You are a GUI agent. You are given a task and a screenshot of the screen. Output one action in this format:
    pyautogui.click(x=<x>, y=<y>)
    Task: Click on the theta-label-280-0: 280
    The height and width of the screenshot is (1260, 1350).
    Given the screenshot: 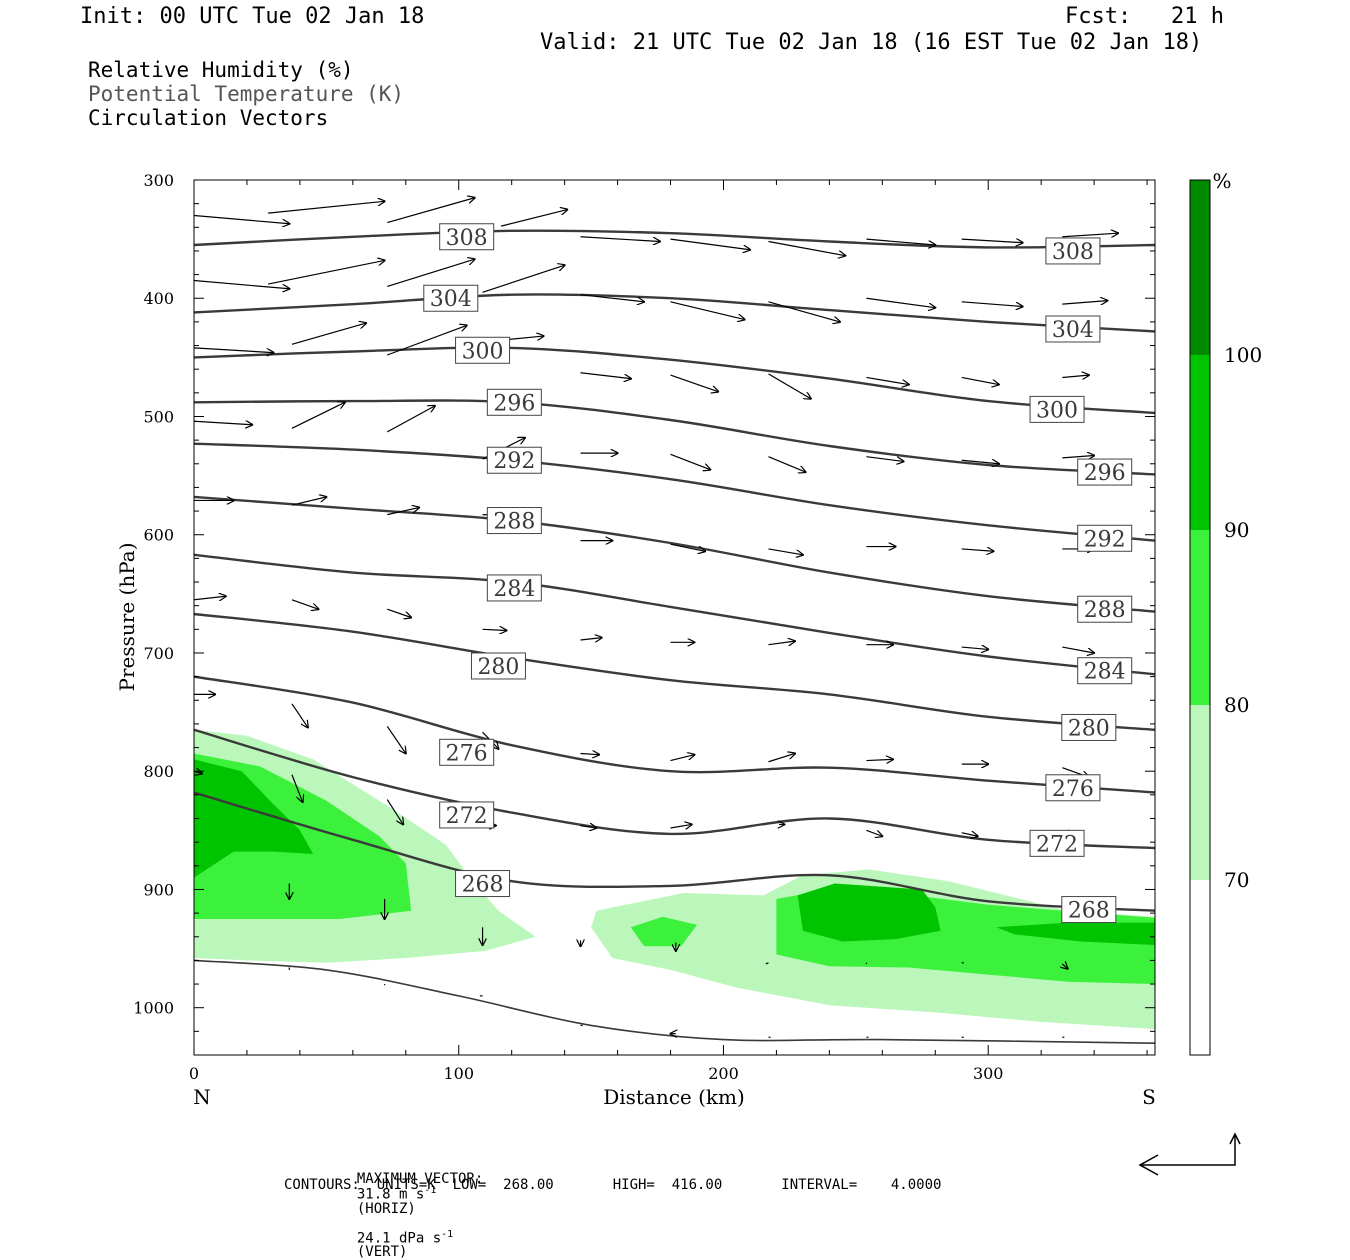 What is the action you would take?
    pyautogui.click(x=498, y=666)
    